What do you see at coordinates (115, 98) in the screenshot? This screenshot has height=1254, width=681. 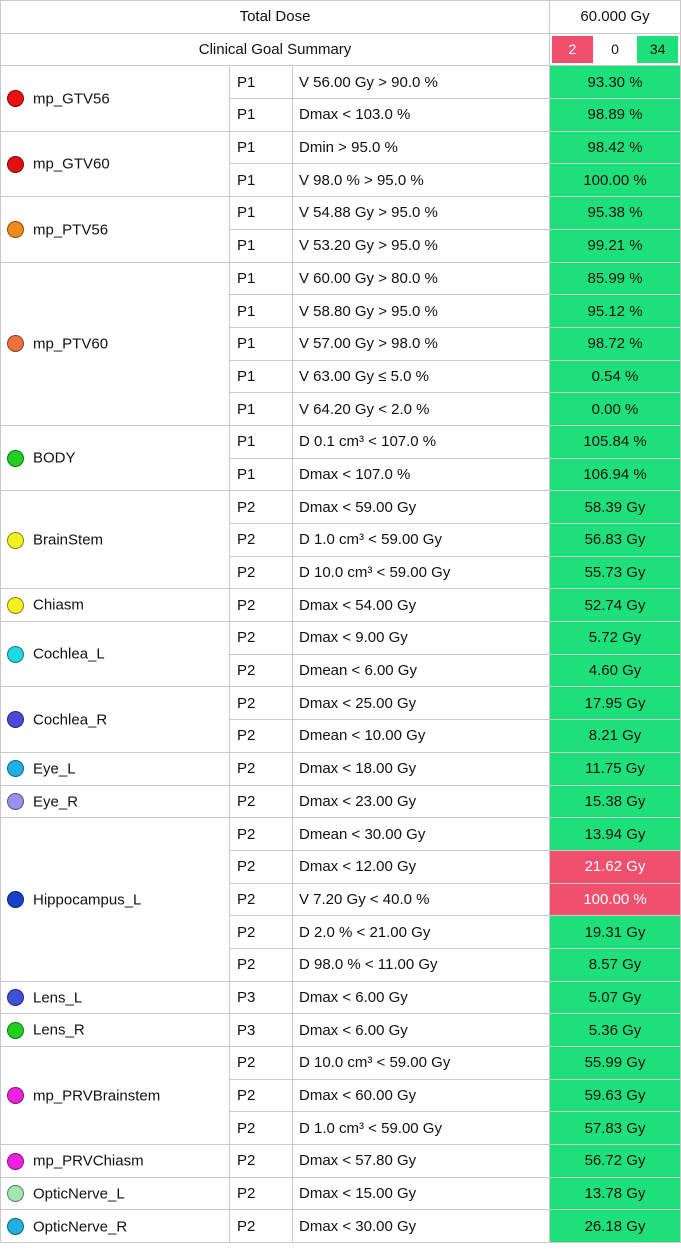 I see `structure-cell: mp_GTV56` at bounding box center [115, 98].